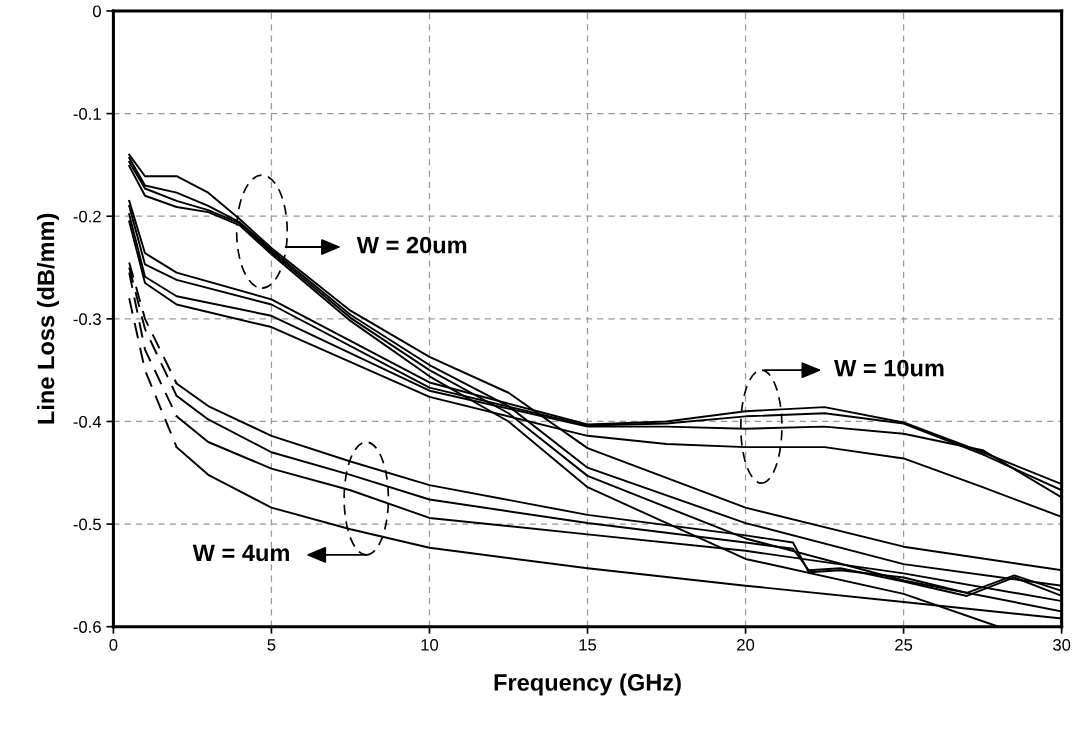 The width and height of the screenshot is (1080, 733). Describe the element at coordinates (746, 644) in the screenshot. I see `x-tick-label: 20` at that location.